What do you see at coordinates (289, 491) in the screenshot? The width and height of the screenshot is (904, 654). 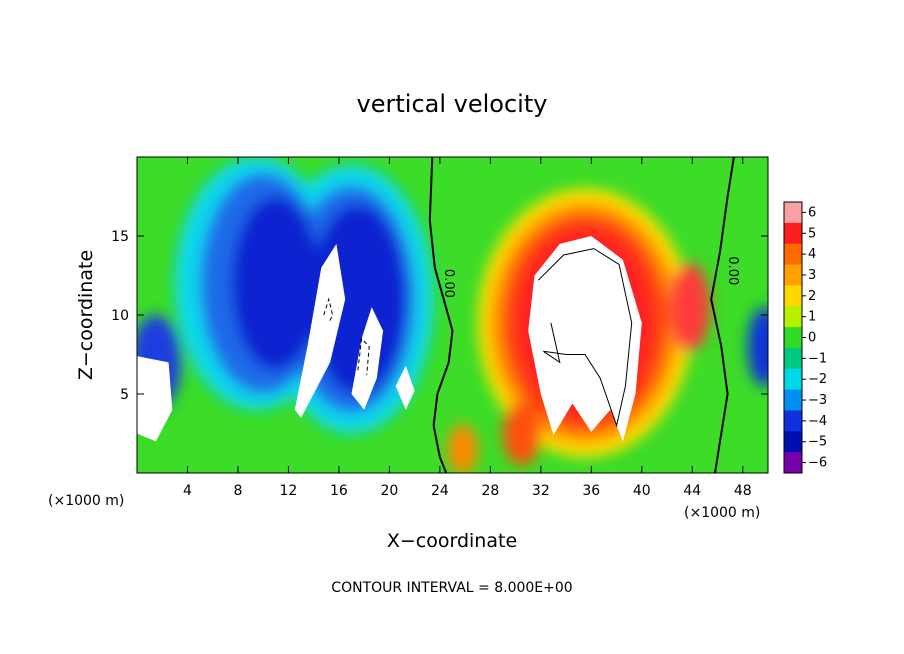 I see `x-tick-label: 12` at bounding box center [289, 491].